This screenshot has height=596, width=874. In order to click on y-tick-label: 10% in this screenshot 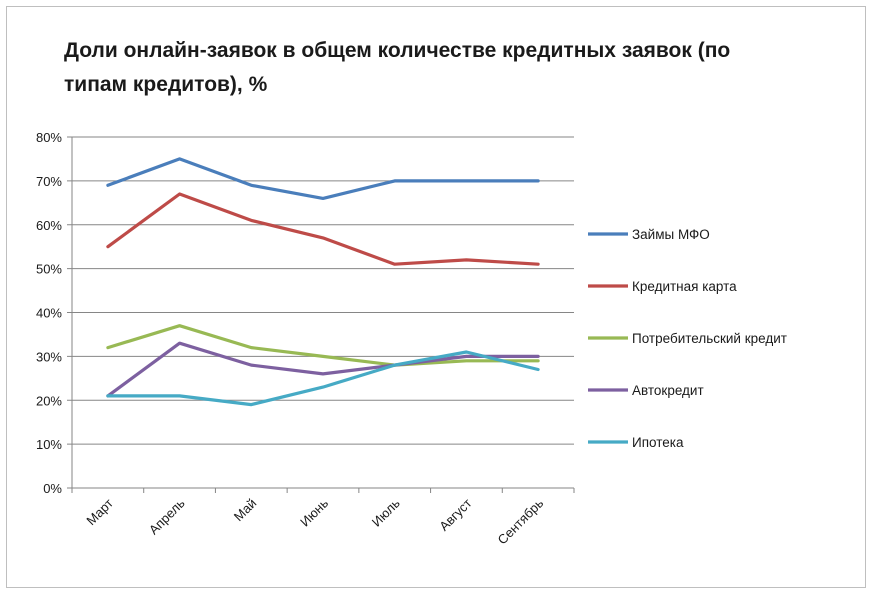, I will do `click(49, 444)`.